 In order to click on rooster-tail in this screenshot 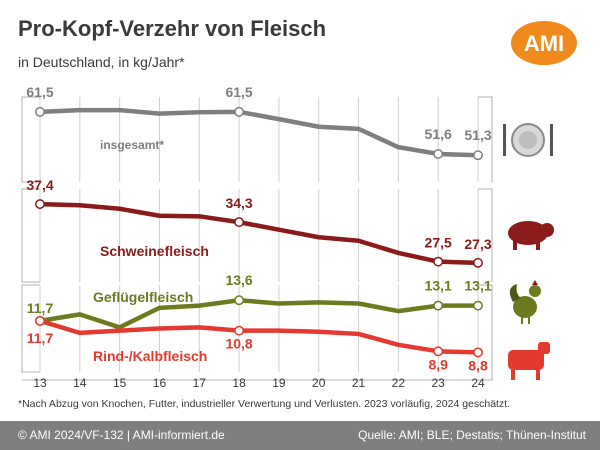, I will do `click(515, 293)`.